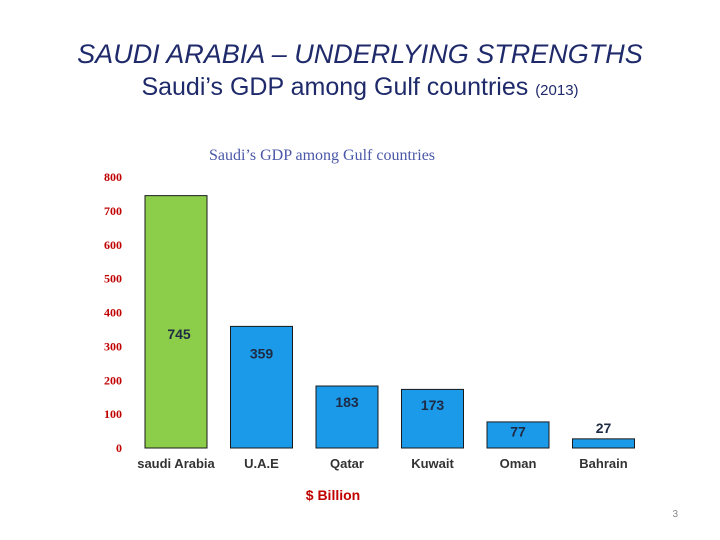 This screenshot has height=540, width=720. I want to click on y-tick-label: 500, so click(113, 279).